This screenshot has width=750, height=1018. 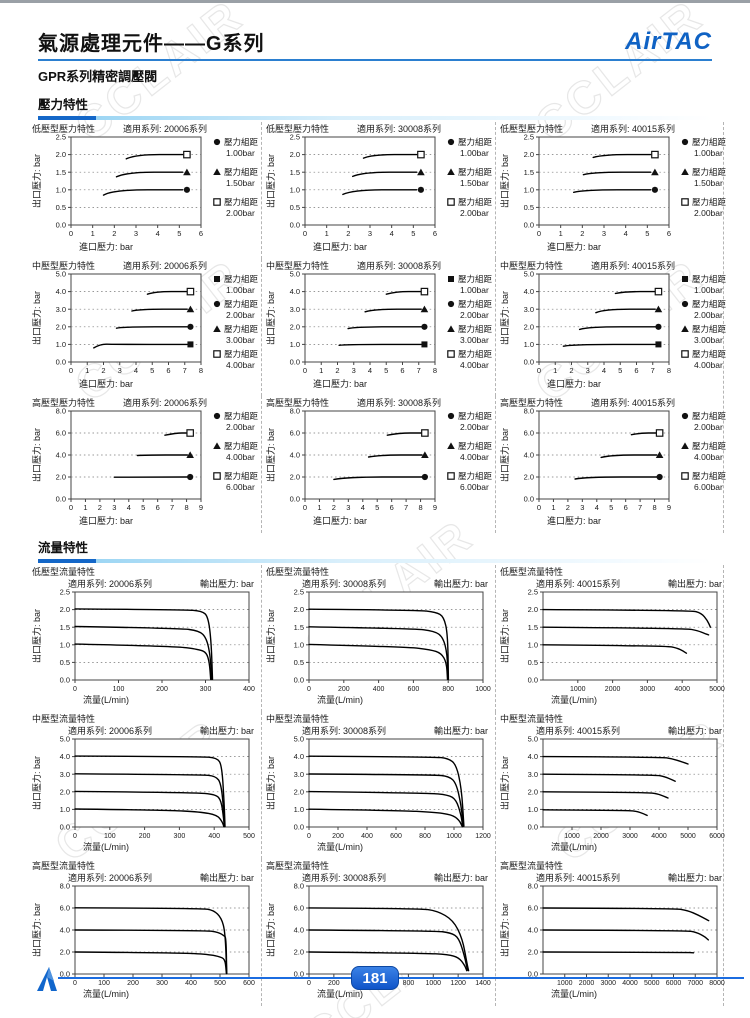 What do you see at coordinates (295, 207) in the screenshot?
I see `svg-text: 0.5` at bounding box center [295, 207].